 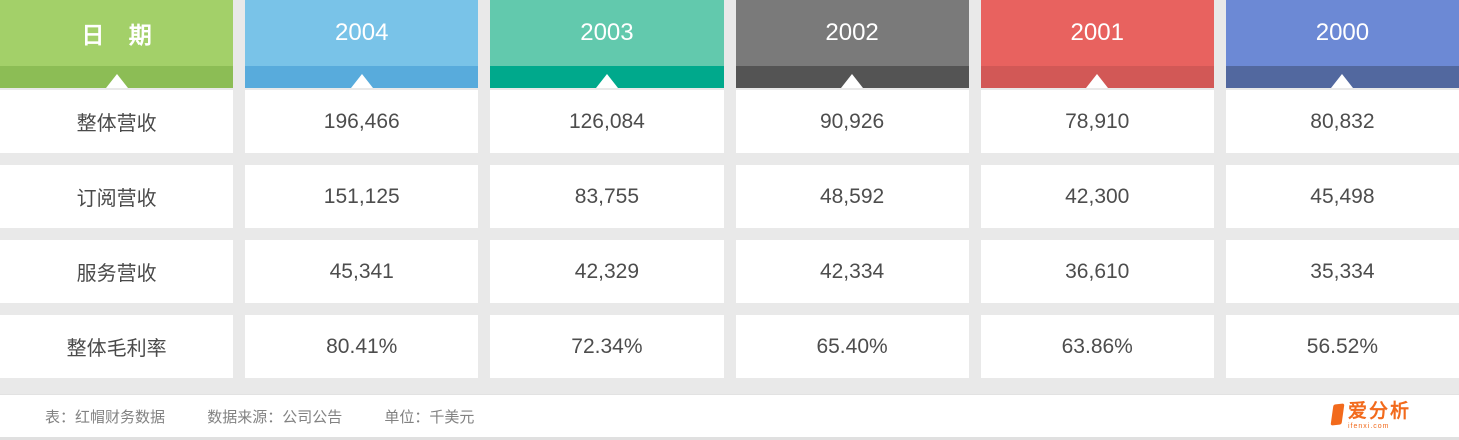 I want to click on year-header-2002: 2002, so click(x=852, y=44).